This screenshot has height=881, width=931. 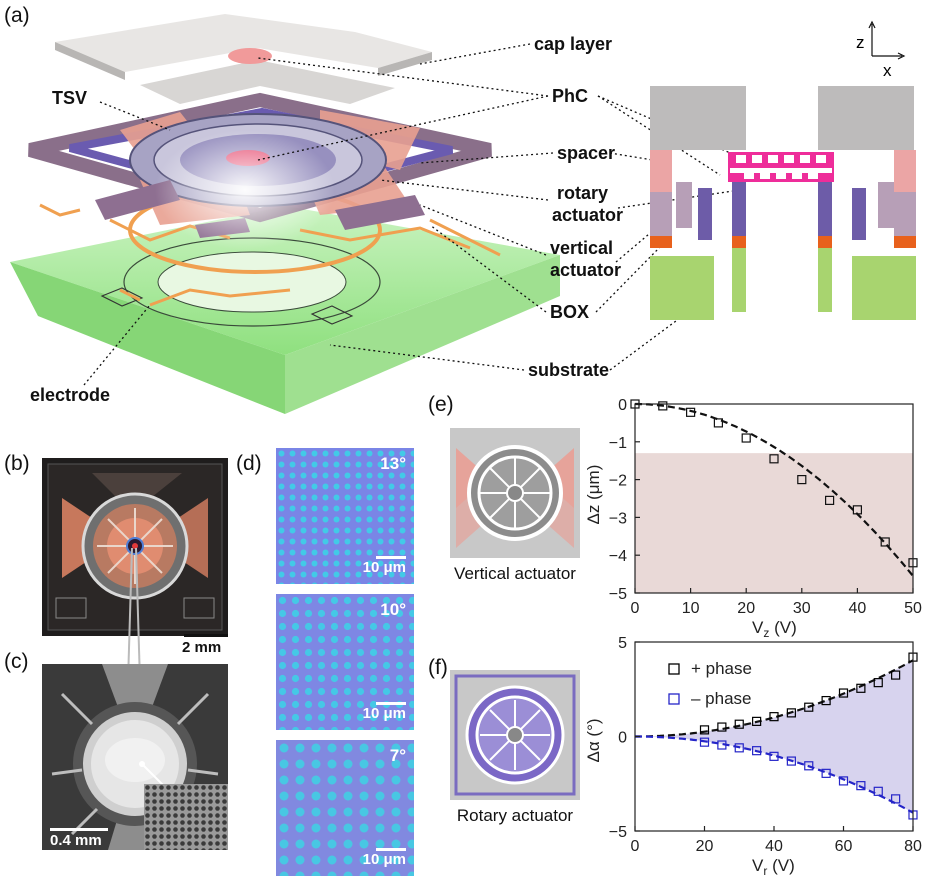 What do you see at coordinates (825, 213) in the screenshot?
I see `rotary-right-inner` at bounding box center [825, 213].